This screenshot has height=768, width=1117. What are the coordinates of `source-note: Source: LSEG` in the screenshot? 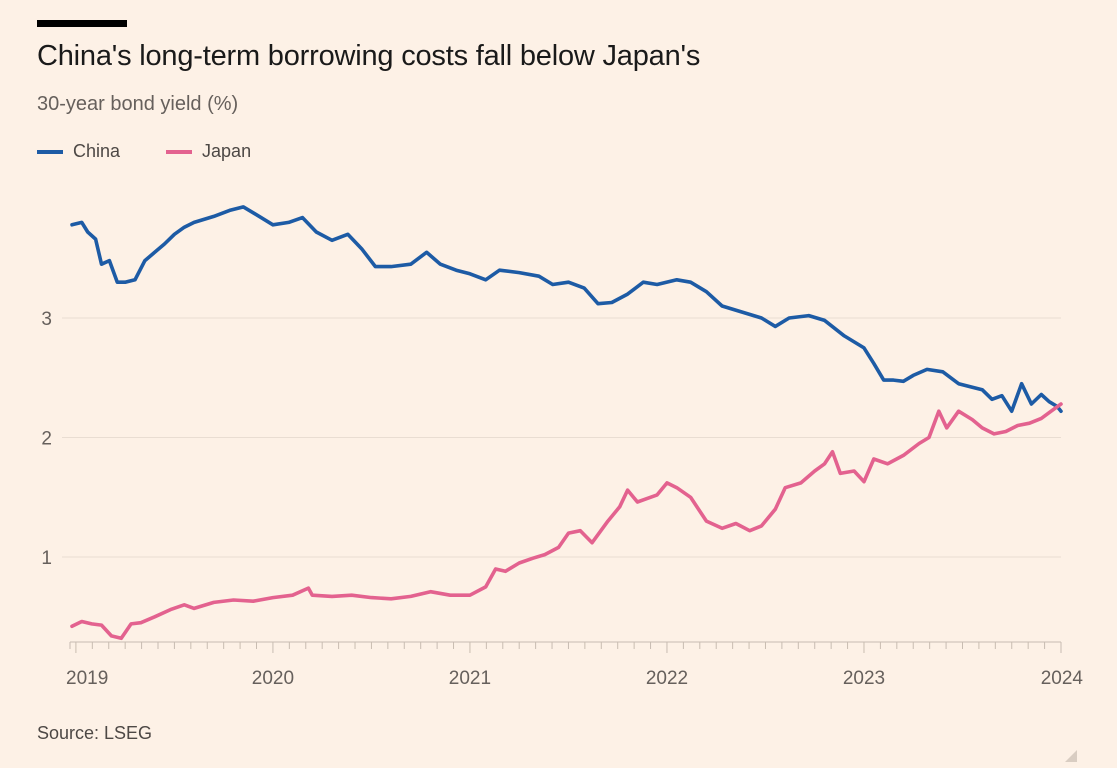 It's located at (95, 733).